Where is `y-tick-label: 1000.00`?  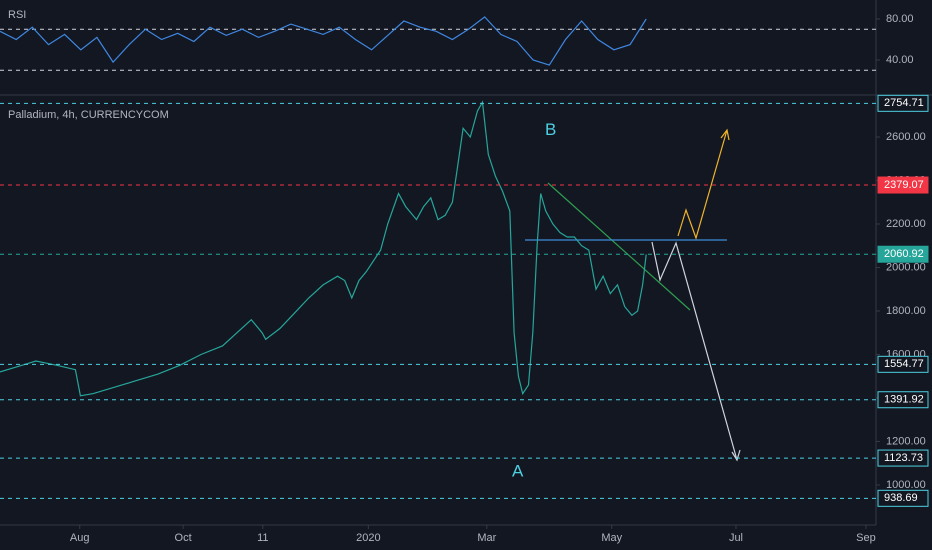
y-tick-label: 1000.00 is located at coordinates (906, 485).